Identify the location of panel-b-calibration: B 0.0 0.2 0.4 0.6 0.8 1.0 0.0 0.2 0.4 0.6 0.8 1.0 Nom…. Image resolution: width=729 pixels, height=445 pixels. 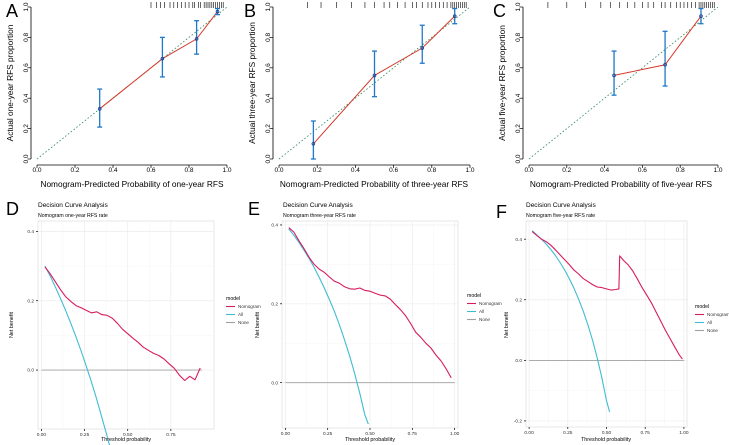
(359, 95).